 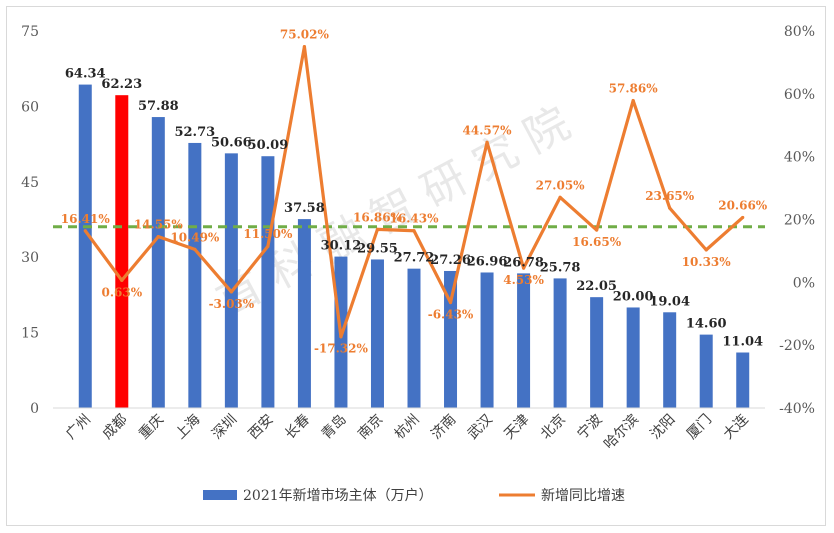 What do you see at coordinates (377, 229) in the screenshot?
I see `growth-point-南京` at bounding box center [377, 229].